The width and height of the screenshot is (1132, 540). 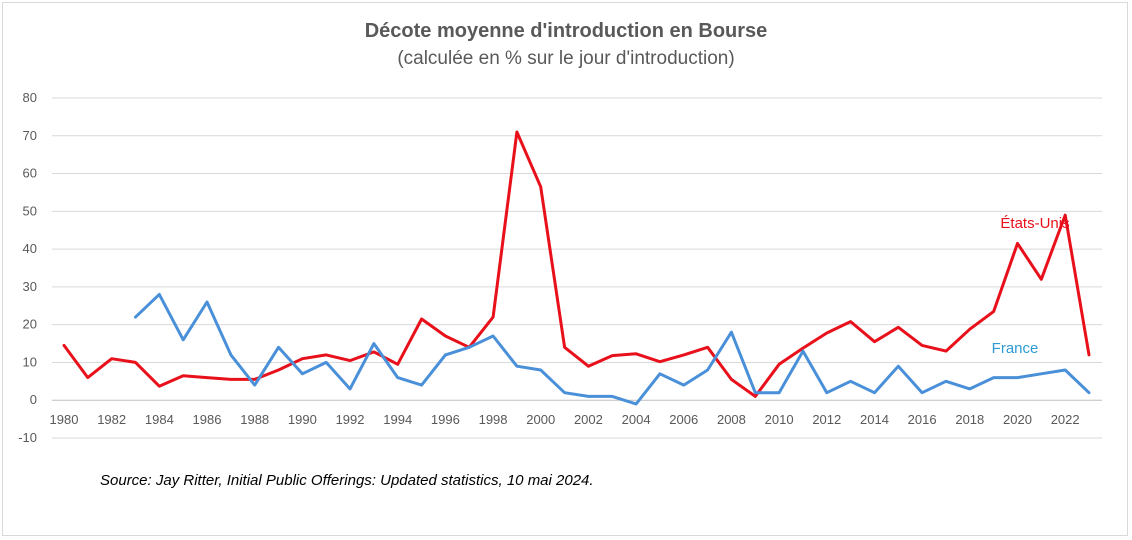 What do you see at coordinates (731, 419) in the screenshot?
I see `x-tick-label: 2008` at bounding box center [731, 419].